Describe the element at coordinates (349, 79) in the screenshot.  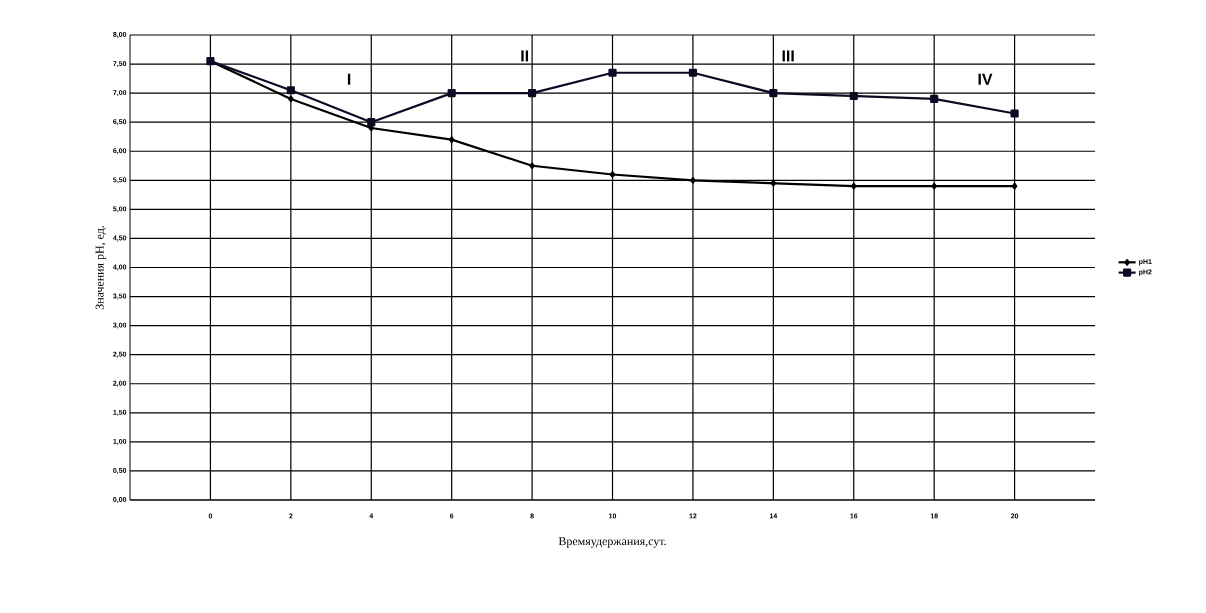
I see `annotation: I` at that location.